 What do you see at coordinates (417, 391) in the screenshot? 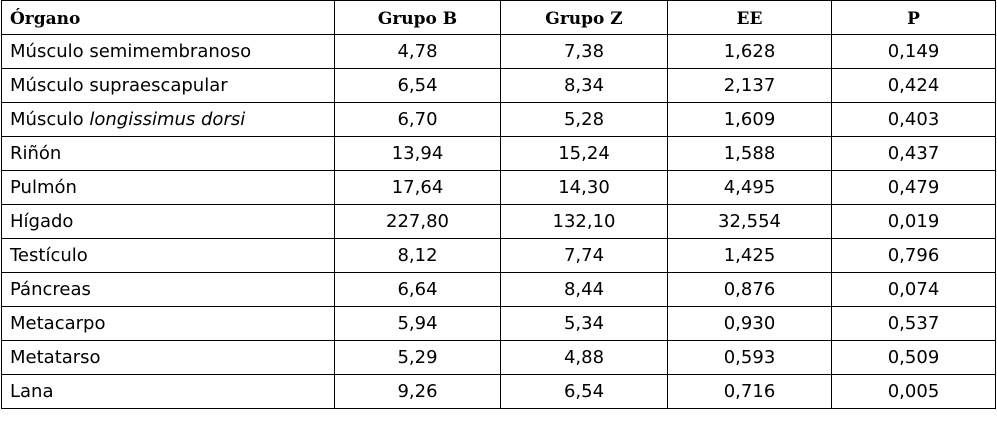
I see `grupo-b-cell: 9,26` at bounding box center [417, 391].